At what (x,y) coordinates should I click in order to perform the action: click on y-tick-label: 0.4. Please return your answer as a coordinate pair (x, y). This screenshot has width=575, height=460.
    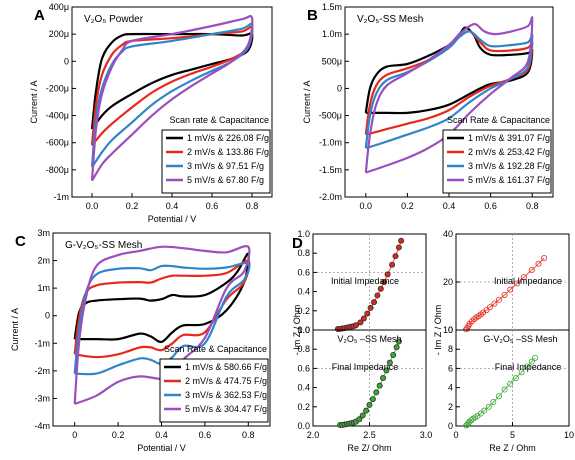
    Looking at the image, I should click on (303, 292).